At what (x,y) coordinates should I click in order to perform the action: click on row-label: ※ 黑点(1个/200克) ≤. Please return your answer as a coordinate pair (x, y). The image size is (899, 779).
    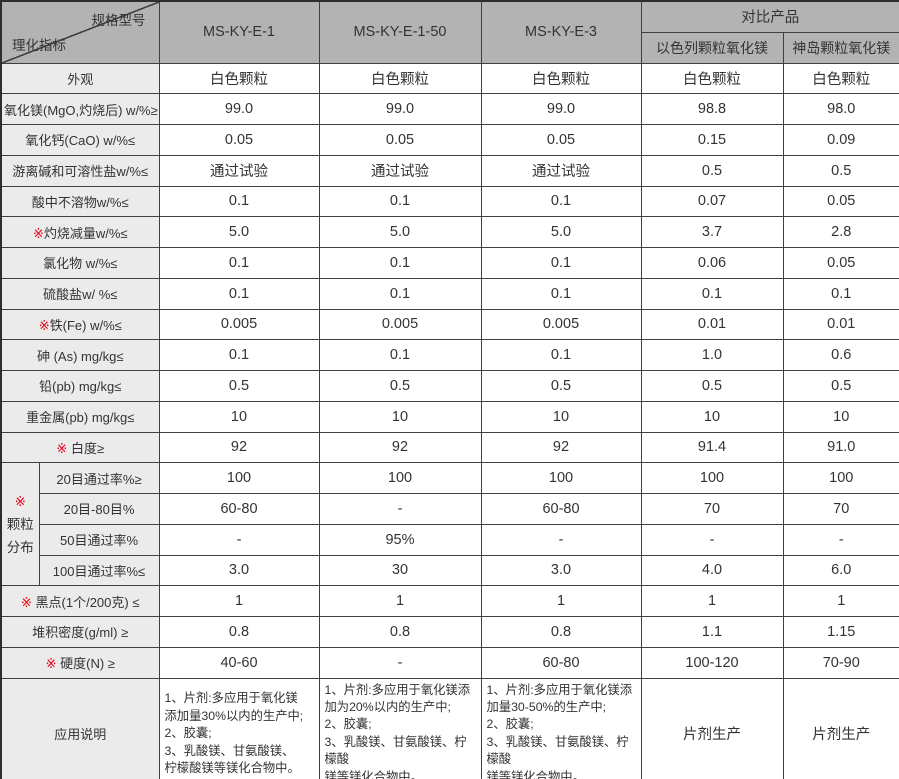
    Looking at the image, I should click on (80, 601).